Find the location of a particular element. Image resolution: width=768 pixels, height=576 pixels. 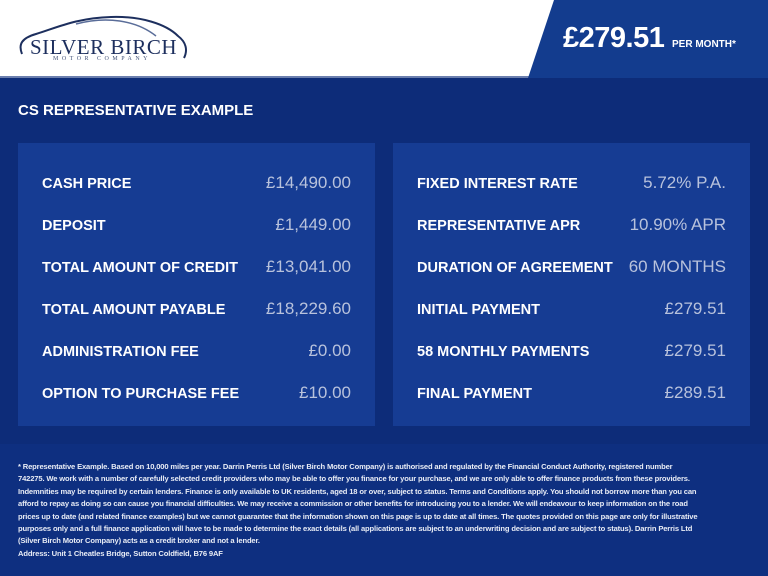

finance-row: TOTAL AMOUNT OF CREDIT £13,041.00 is located at coordinates (196, 267).